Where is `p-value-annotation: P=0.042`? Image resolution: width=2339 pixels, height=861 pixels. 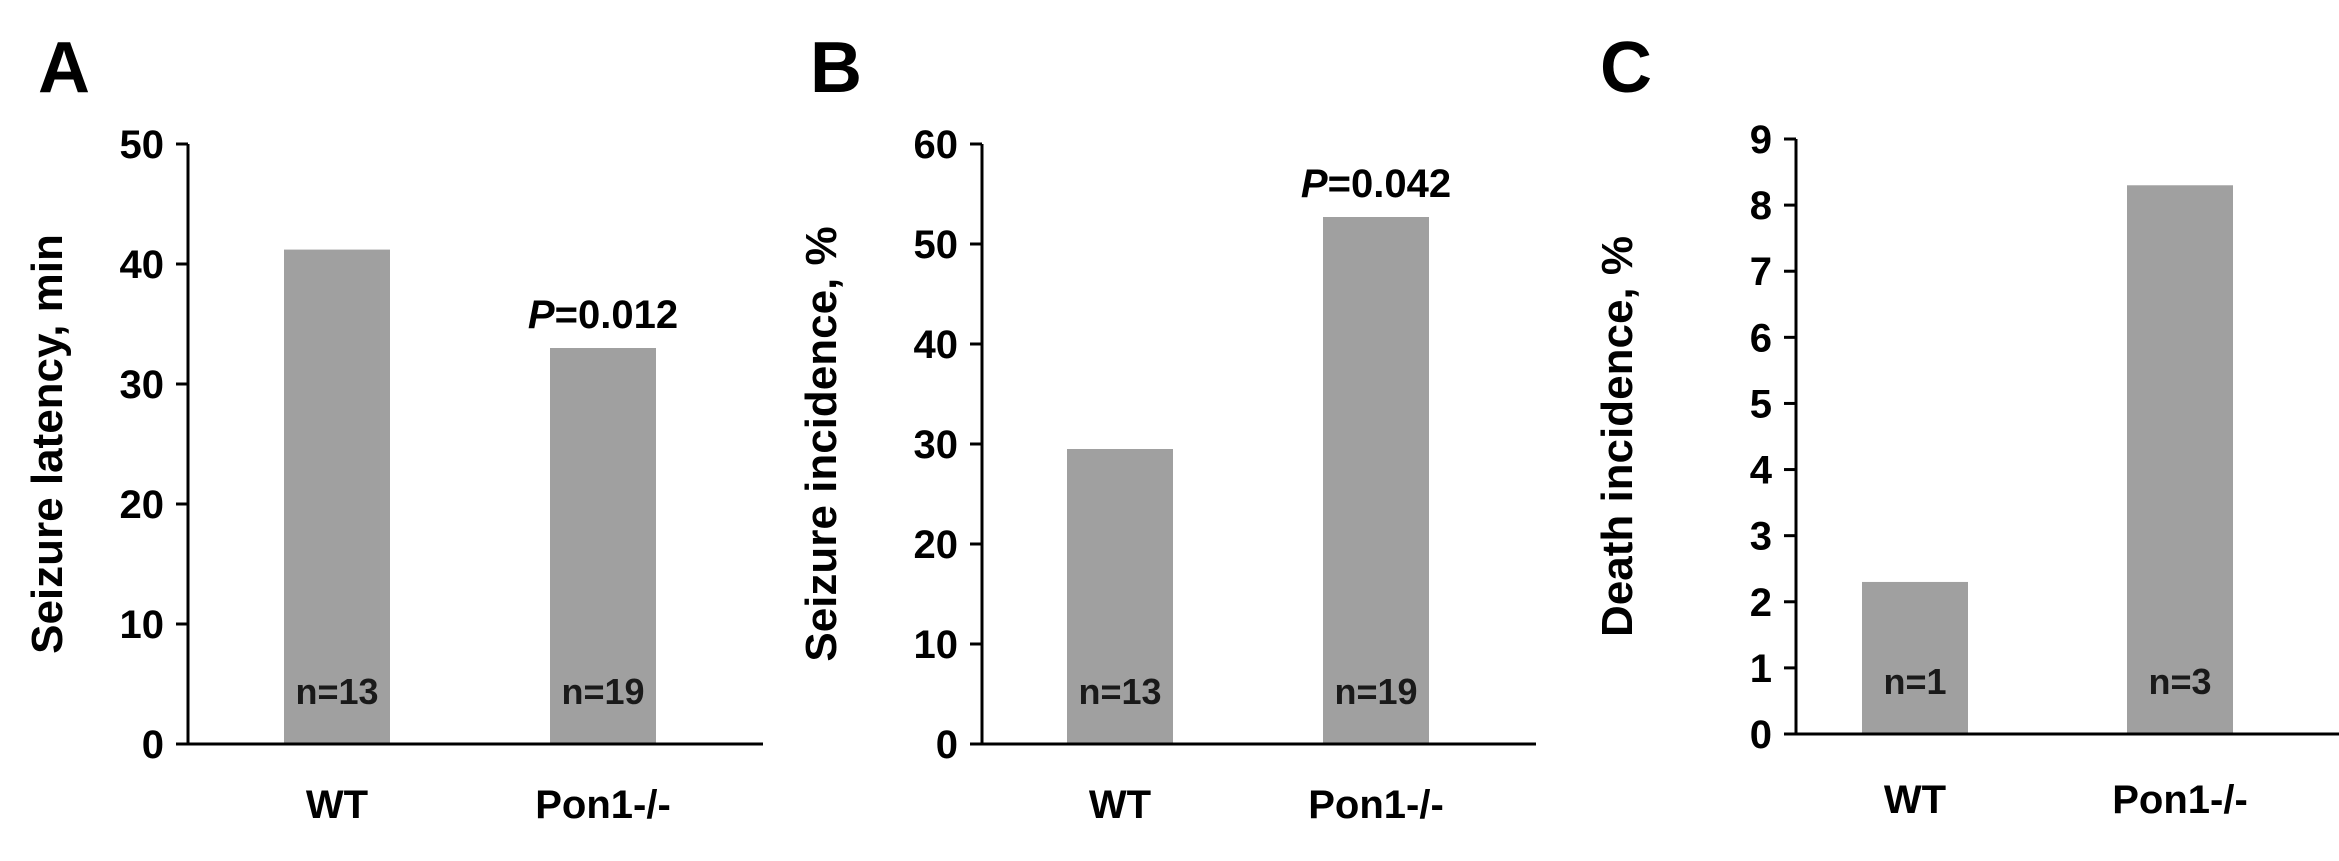 p-value-annotation: P=0.042 is located at coordinates (1376, 184).